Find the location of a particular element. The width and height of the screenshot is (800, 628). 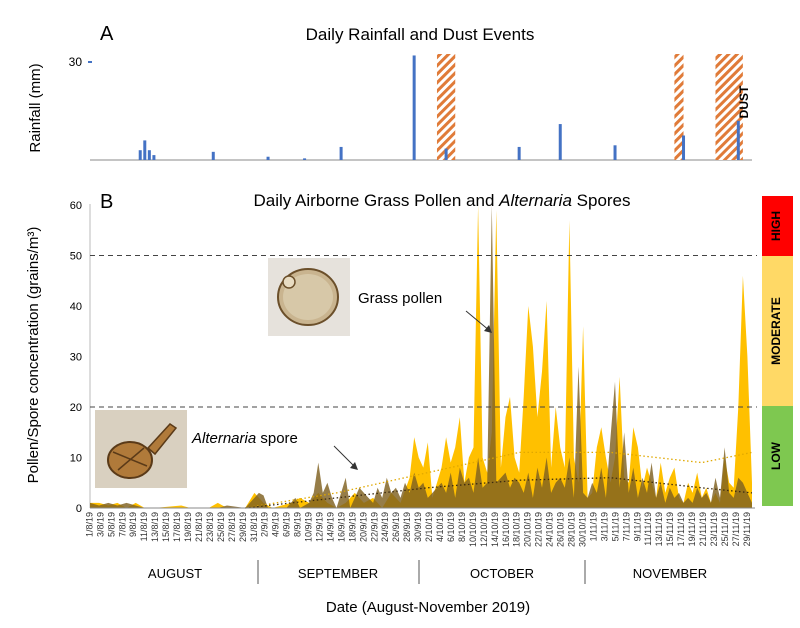

x-tick-label: 27/11/19 is located at coordinates (736, 529).